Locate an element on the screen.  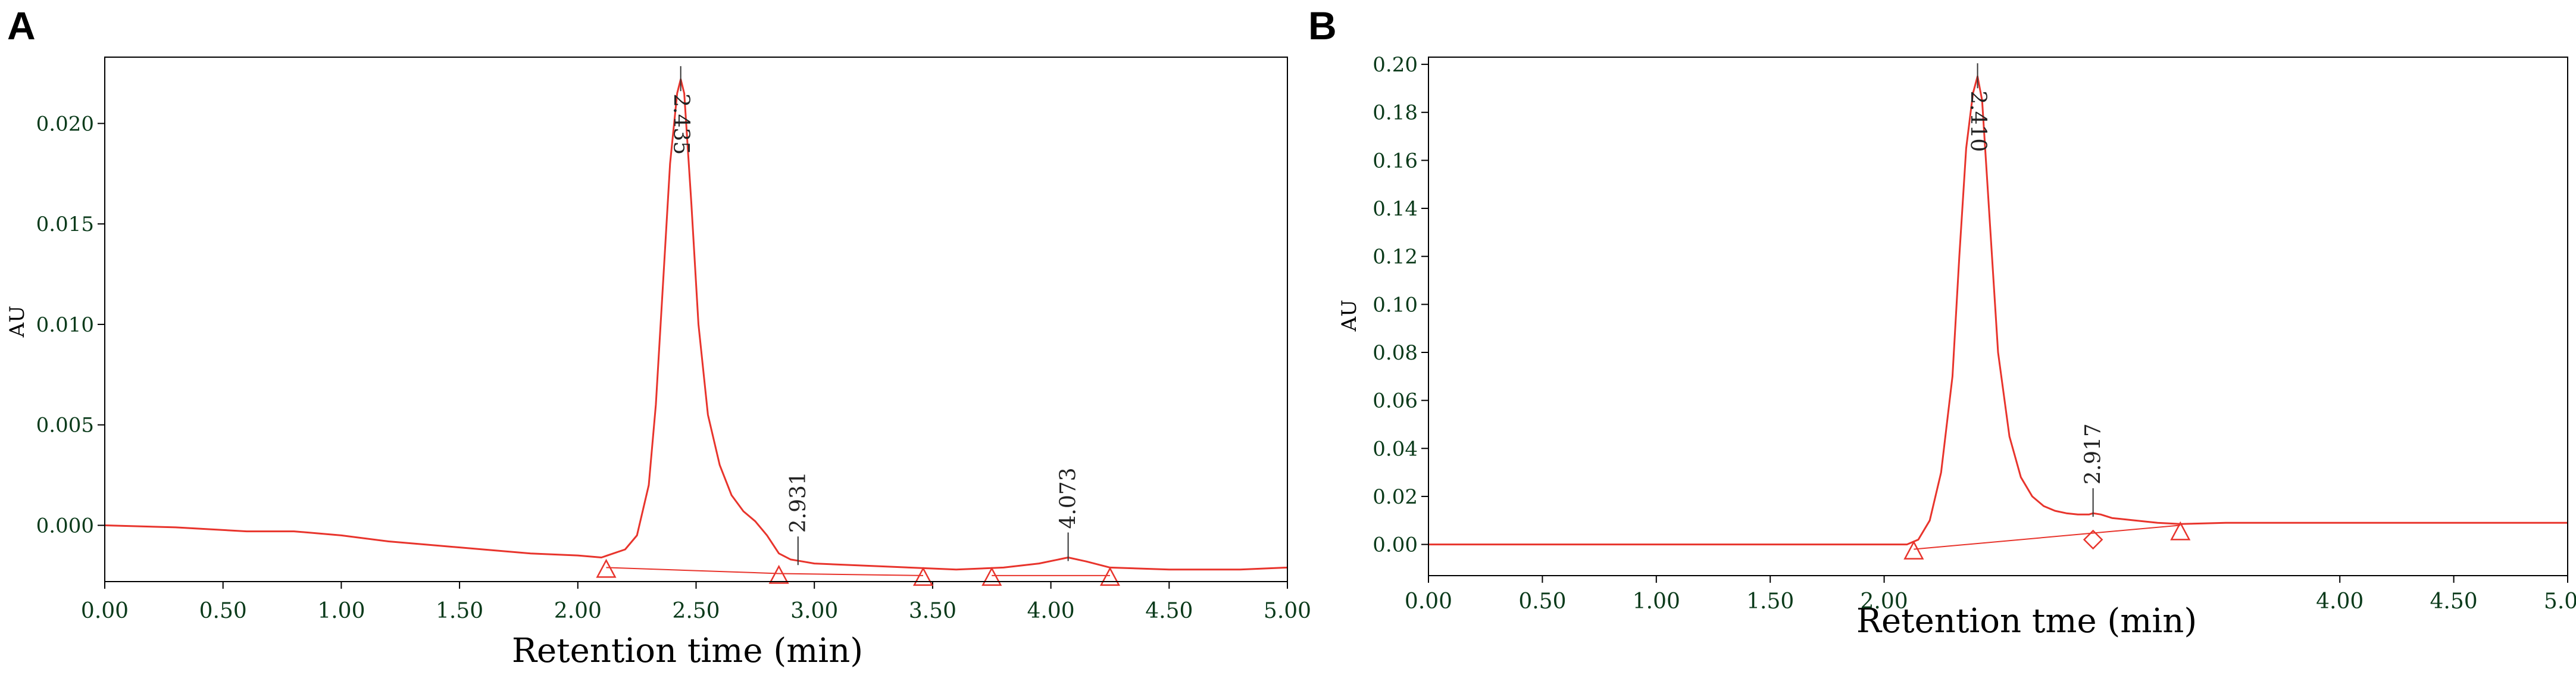
baselines-a is located at coordinates (858, 571).